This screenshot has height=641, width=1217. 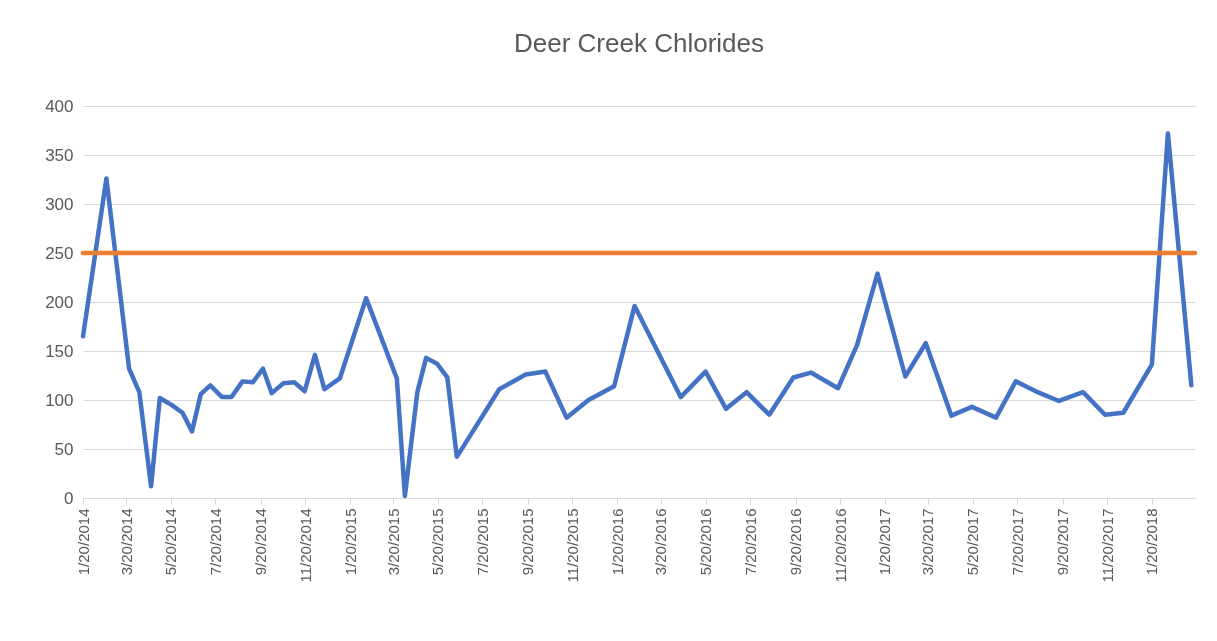 I want to click on y-tick-label: 400, so click(x=59, y=106).